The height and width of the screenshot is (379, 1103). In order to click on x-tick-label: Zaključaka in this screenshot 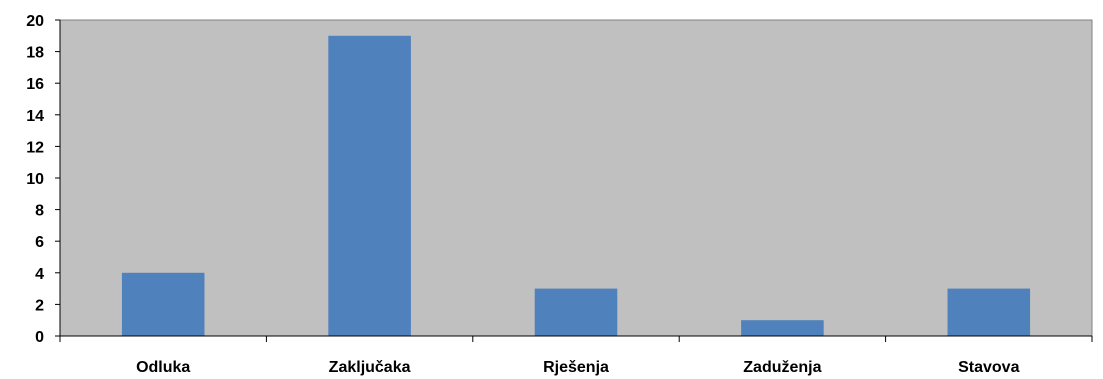, I will do `click(370, 367)`.